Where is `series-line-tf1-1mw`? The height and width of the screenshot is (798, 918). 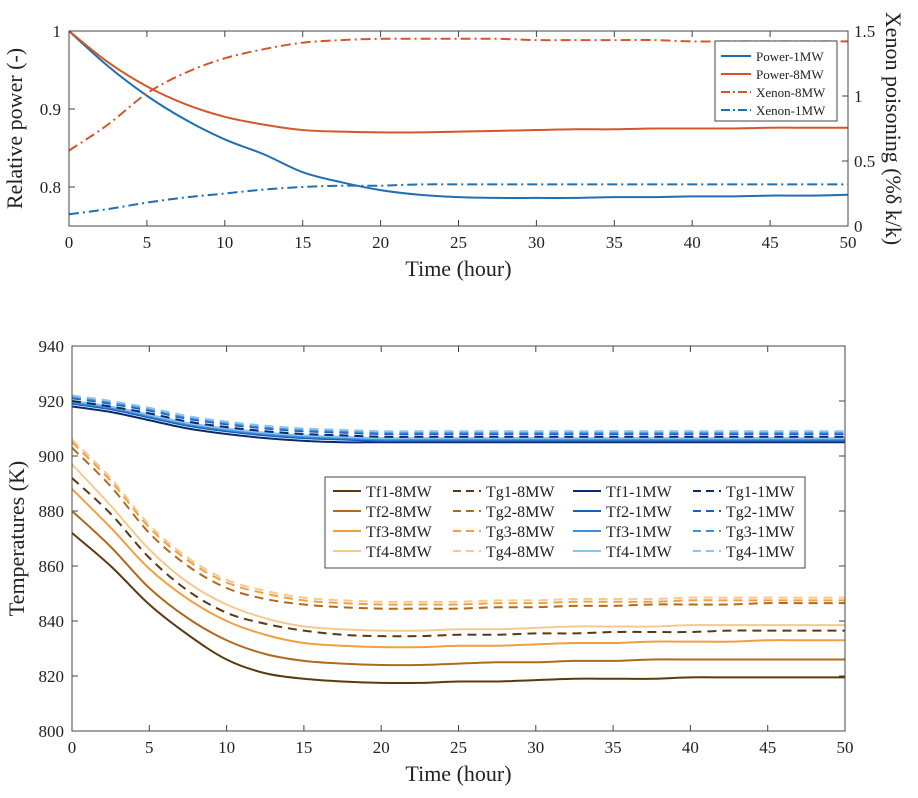 series-line-tf1-1mw is located at coordinates (458, 424).